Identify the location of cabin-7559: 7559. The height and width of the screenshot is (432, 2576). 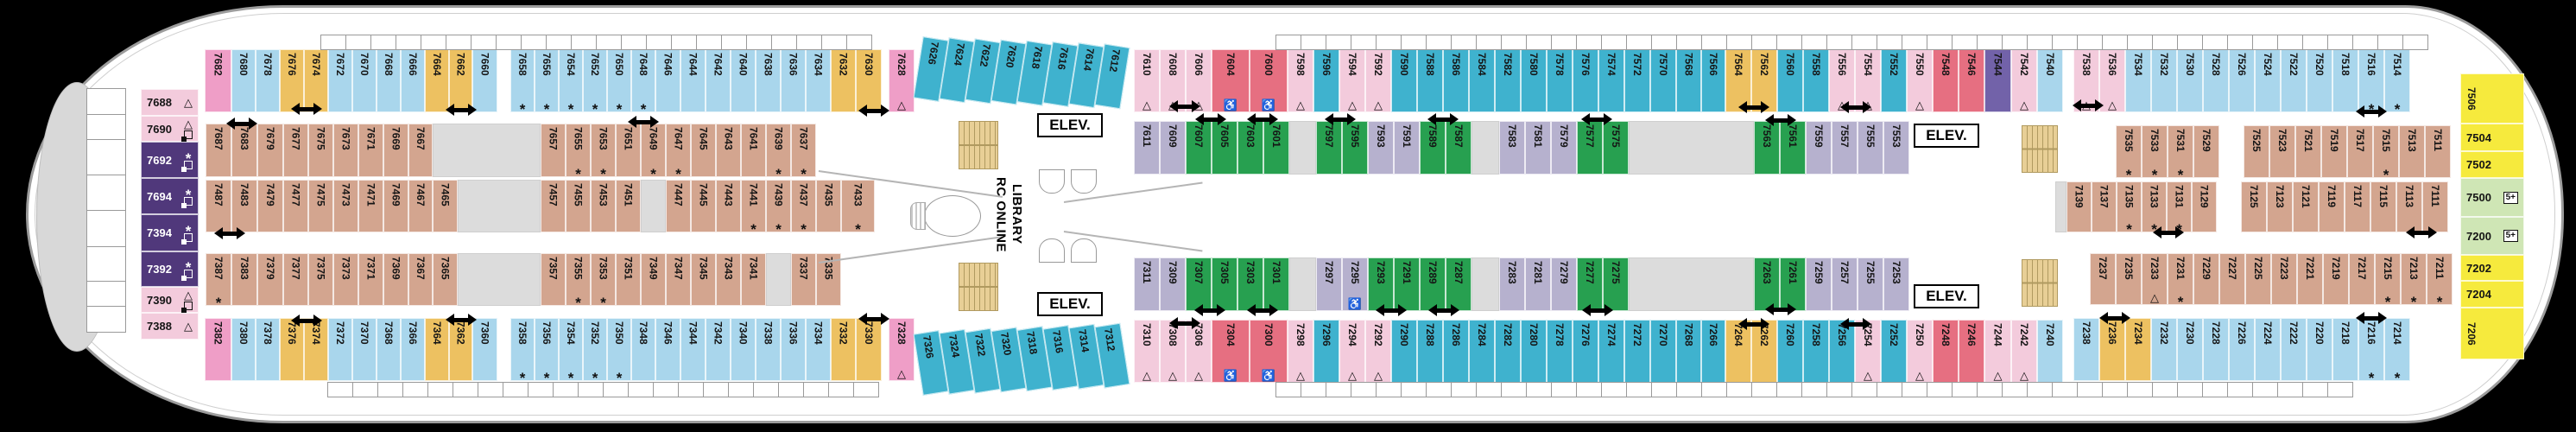
(1819, 148).